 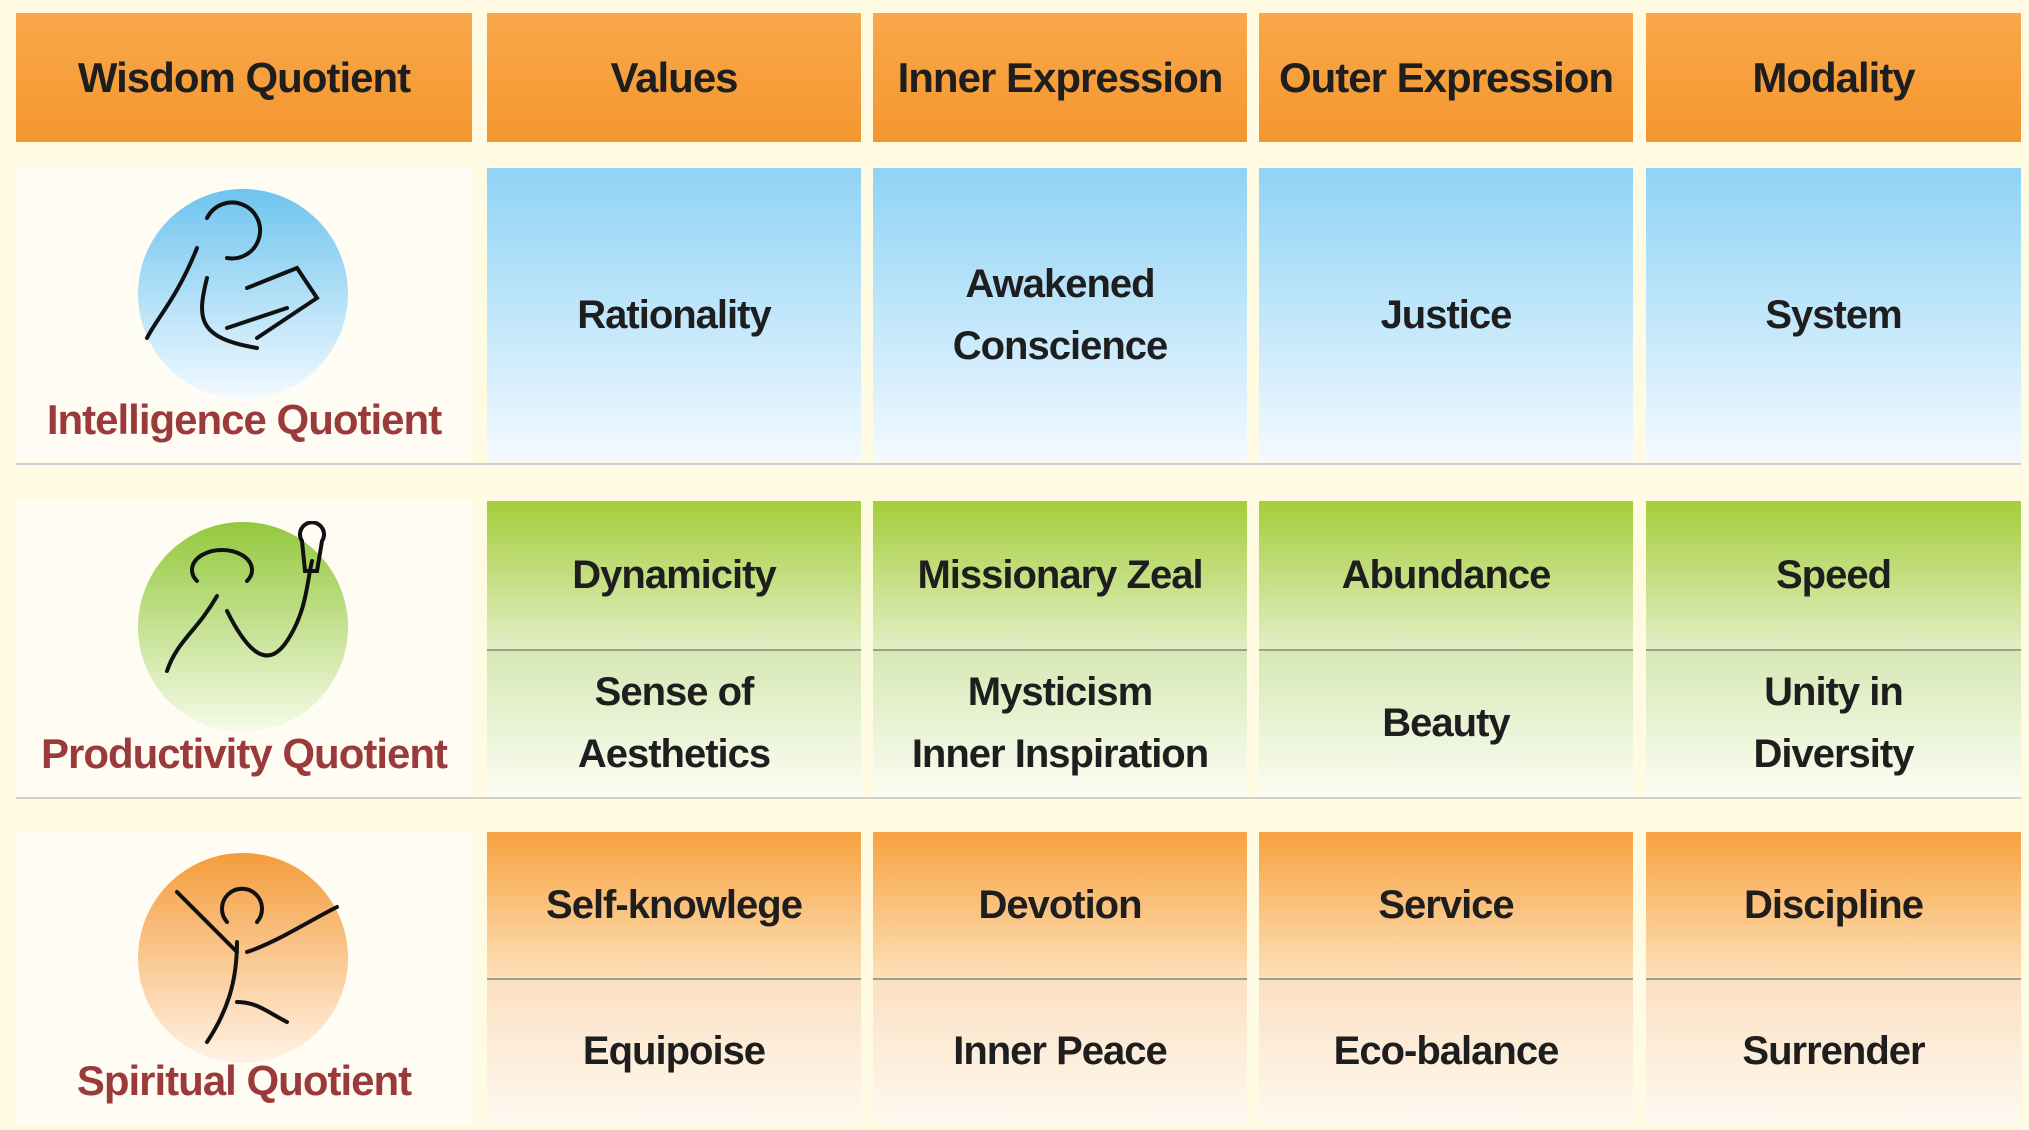 I want to click on header-cell: Modality, so click(x=1833, y=77).